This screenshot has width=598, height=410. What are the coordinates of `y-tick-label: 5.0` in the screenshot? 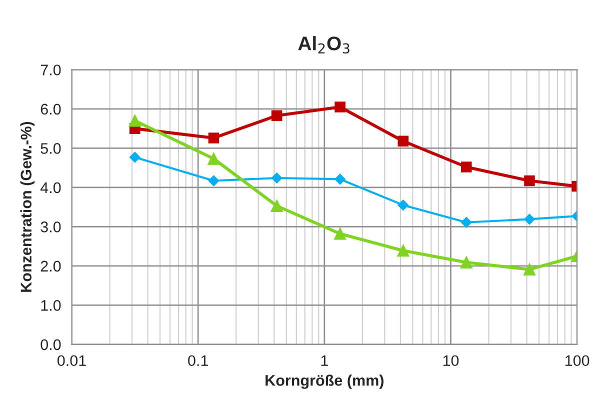 It's located at (50, 148).